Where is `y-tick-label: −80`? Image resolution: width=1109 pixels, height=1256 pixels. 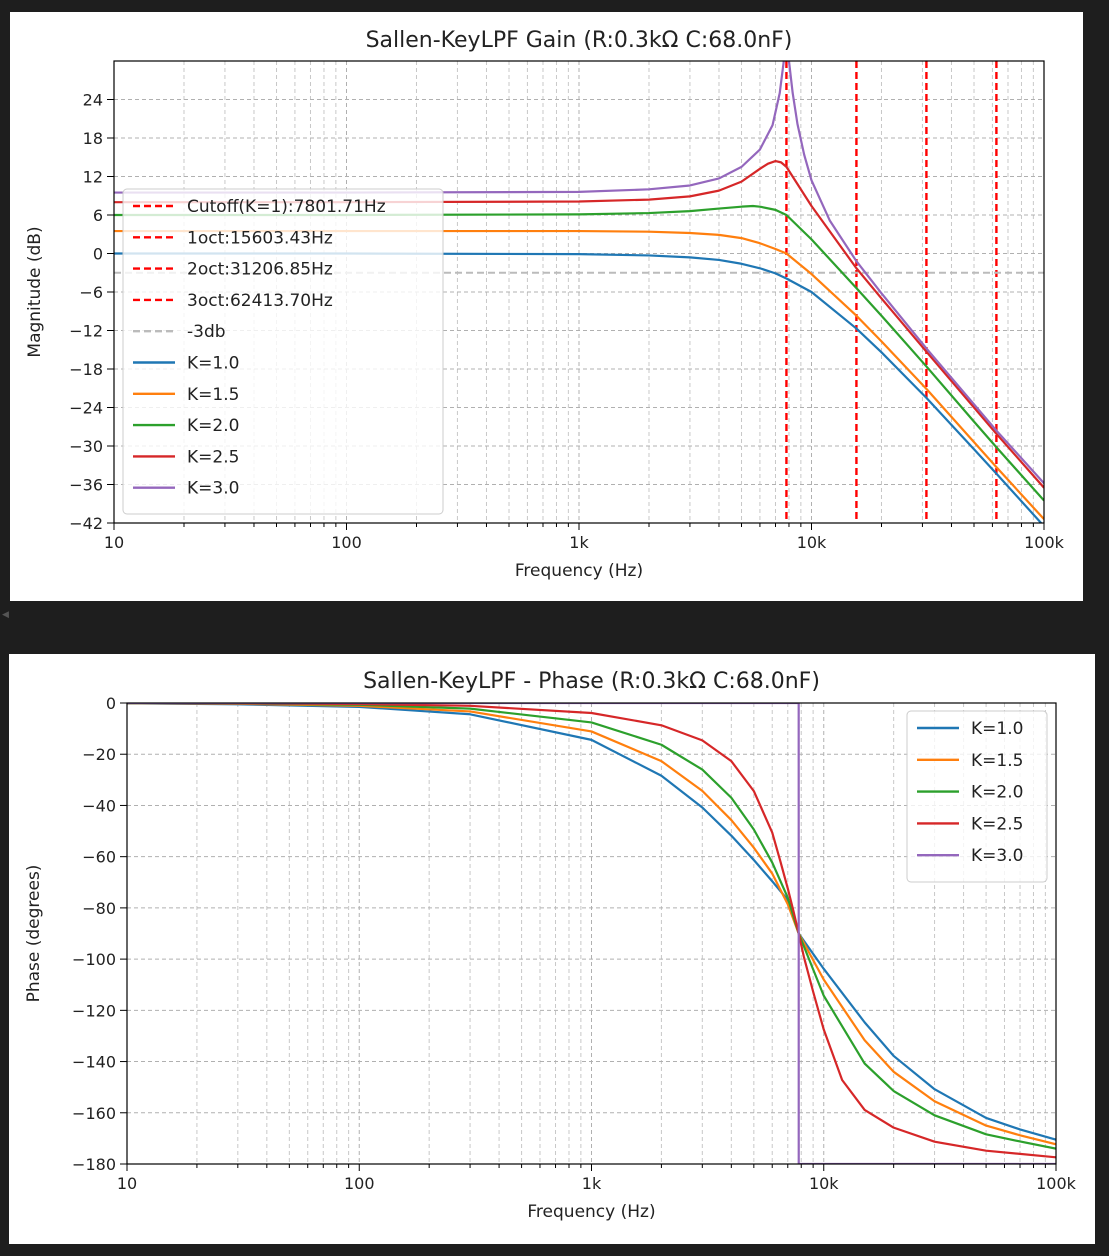
y-tick-label: −80 is located at coordinates (99, 908).